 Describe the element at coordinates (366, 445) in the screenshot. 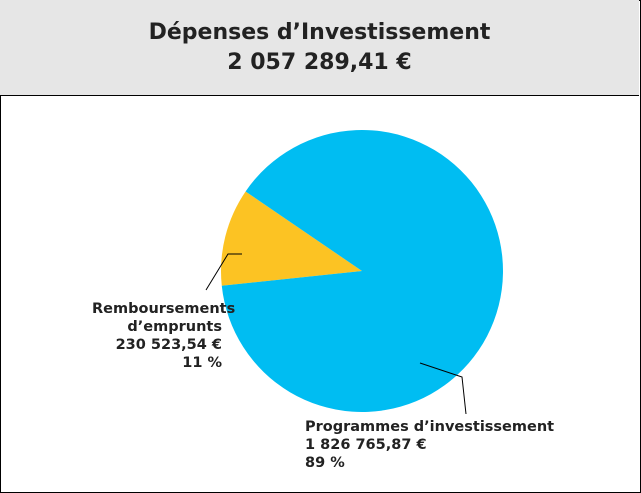

I see `value-label: 1 826 765,87 €` at that location.